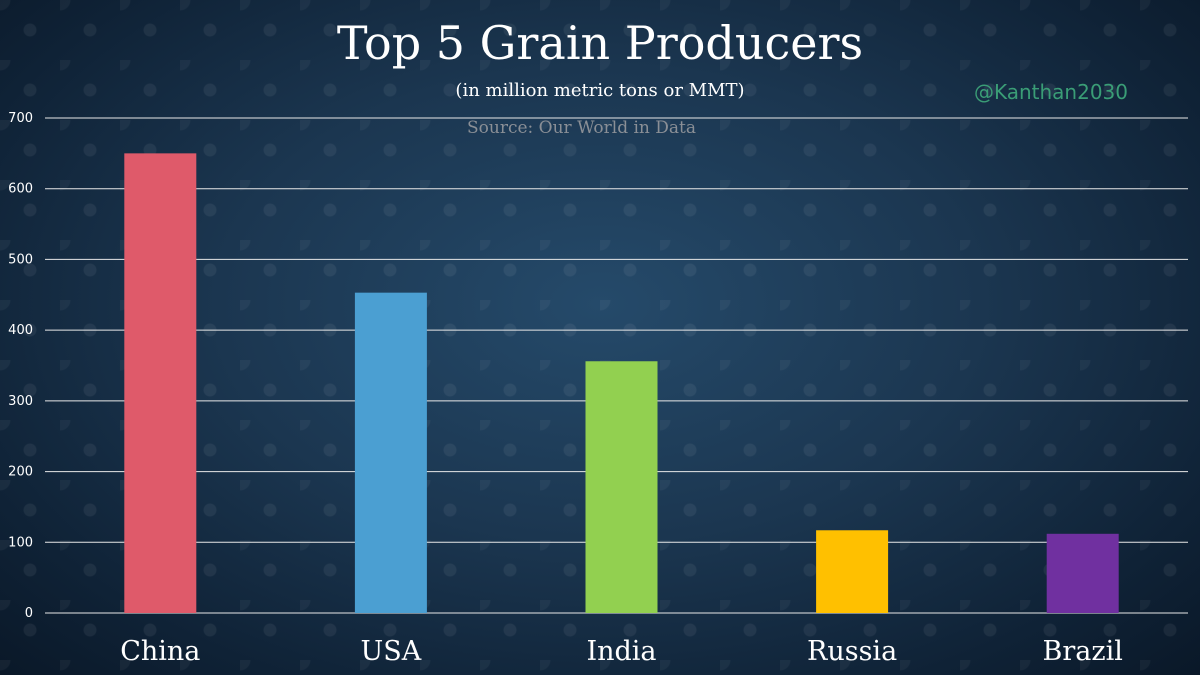 The height and width of the screenshot is (675, 1200). Describe the element at coordinates (621, 487) in the screenshot. I see `bar-india` at that location.